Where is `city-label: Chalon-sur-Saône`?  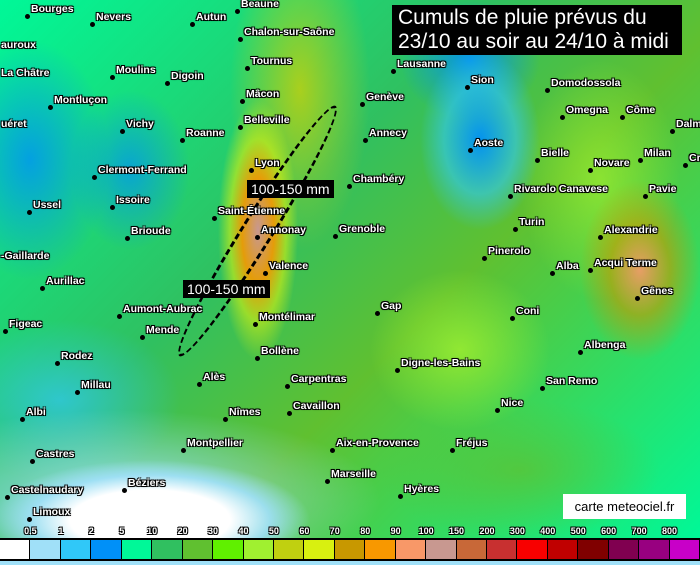
city-label: Chalon-sur-Saône is located at coordinates (289, 32).